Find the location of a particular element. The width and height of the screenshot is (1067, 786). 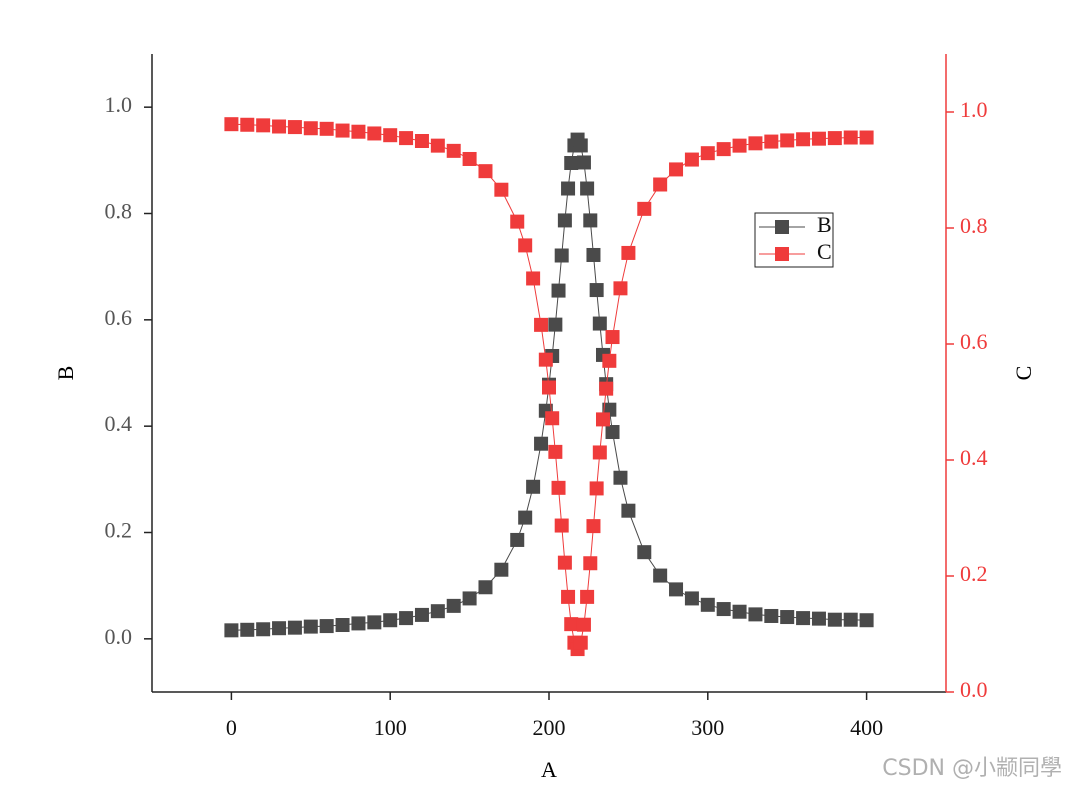

y2-tick-label: 0.2 is located at coordinates (974, 573).